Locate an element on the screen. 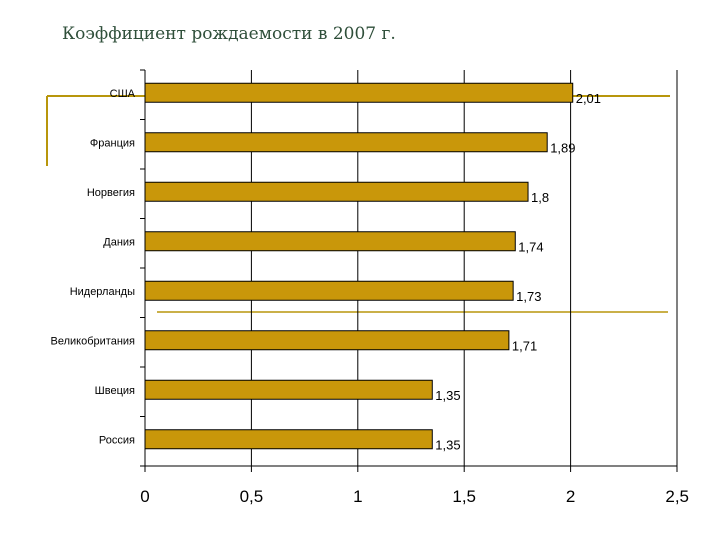 Image resolution: width=720 pixels, height=540 pixels. x-tick-label: 2,5 is located at coordinates (677, 496).